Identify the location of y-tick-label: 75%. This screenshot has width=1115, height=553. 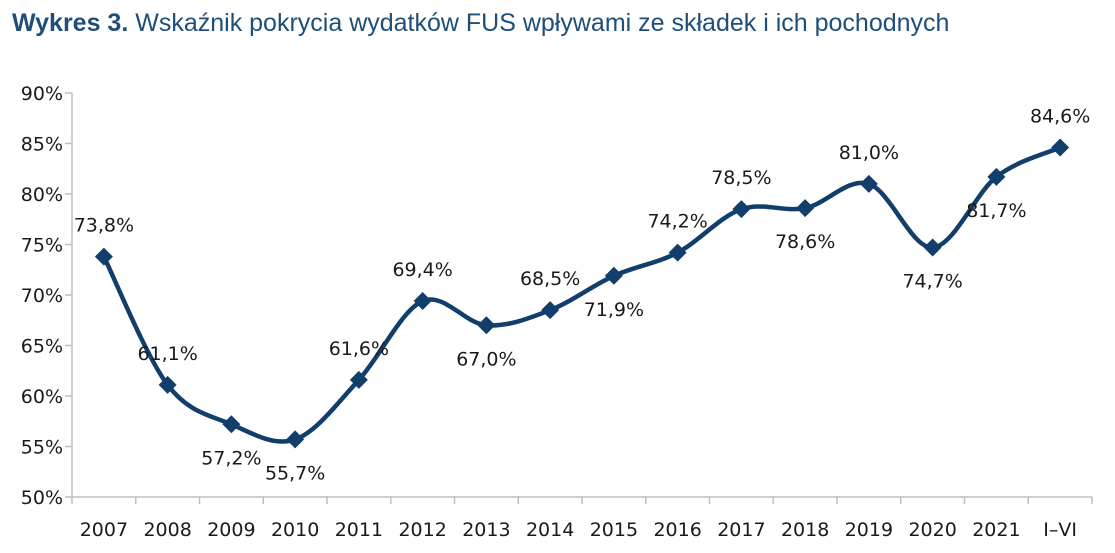
(42, 246).